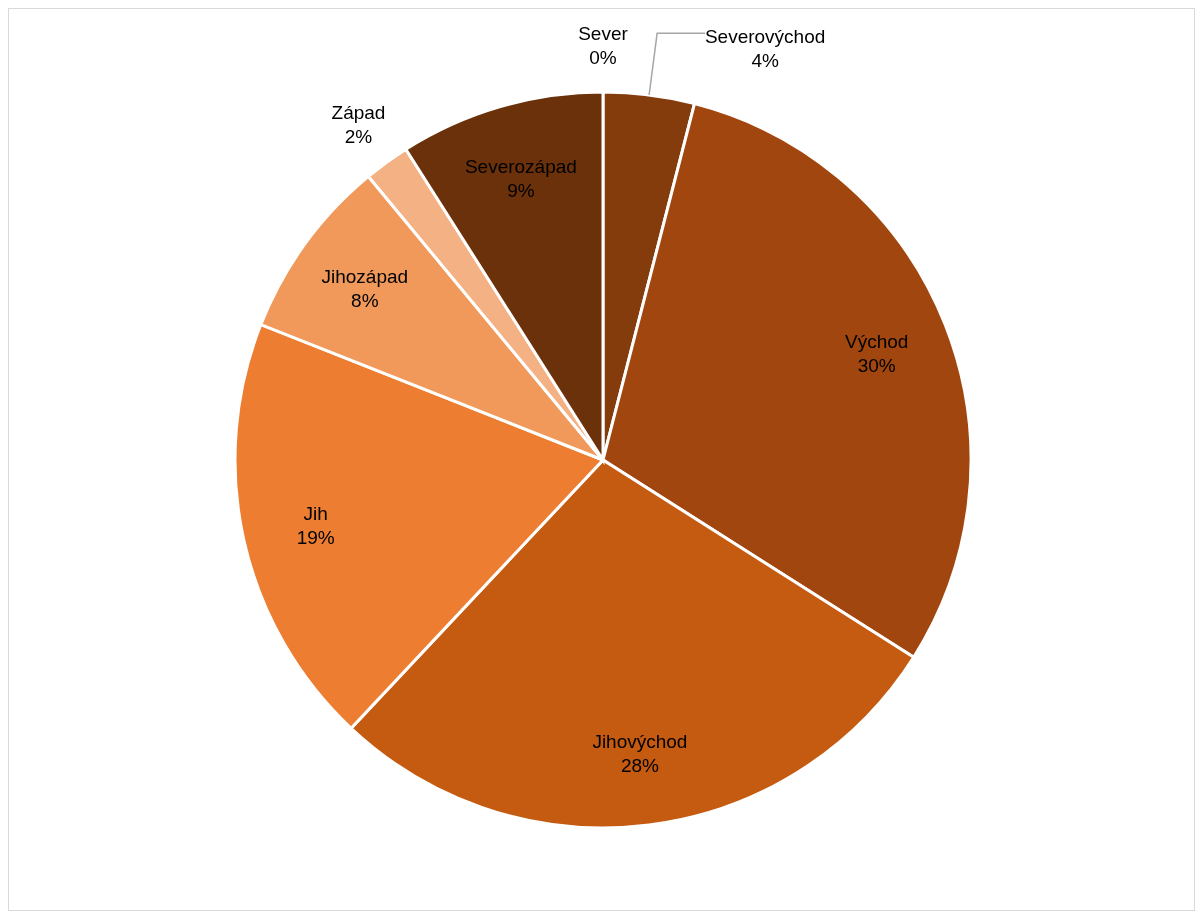  What do you see at coordinates (603, 57) in the screenshot?
I see `text: 0%` at bounding box center [603, 57].